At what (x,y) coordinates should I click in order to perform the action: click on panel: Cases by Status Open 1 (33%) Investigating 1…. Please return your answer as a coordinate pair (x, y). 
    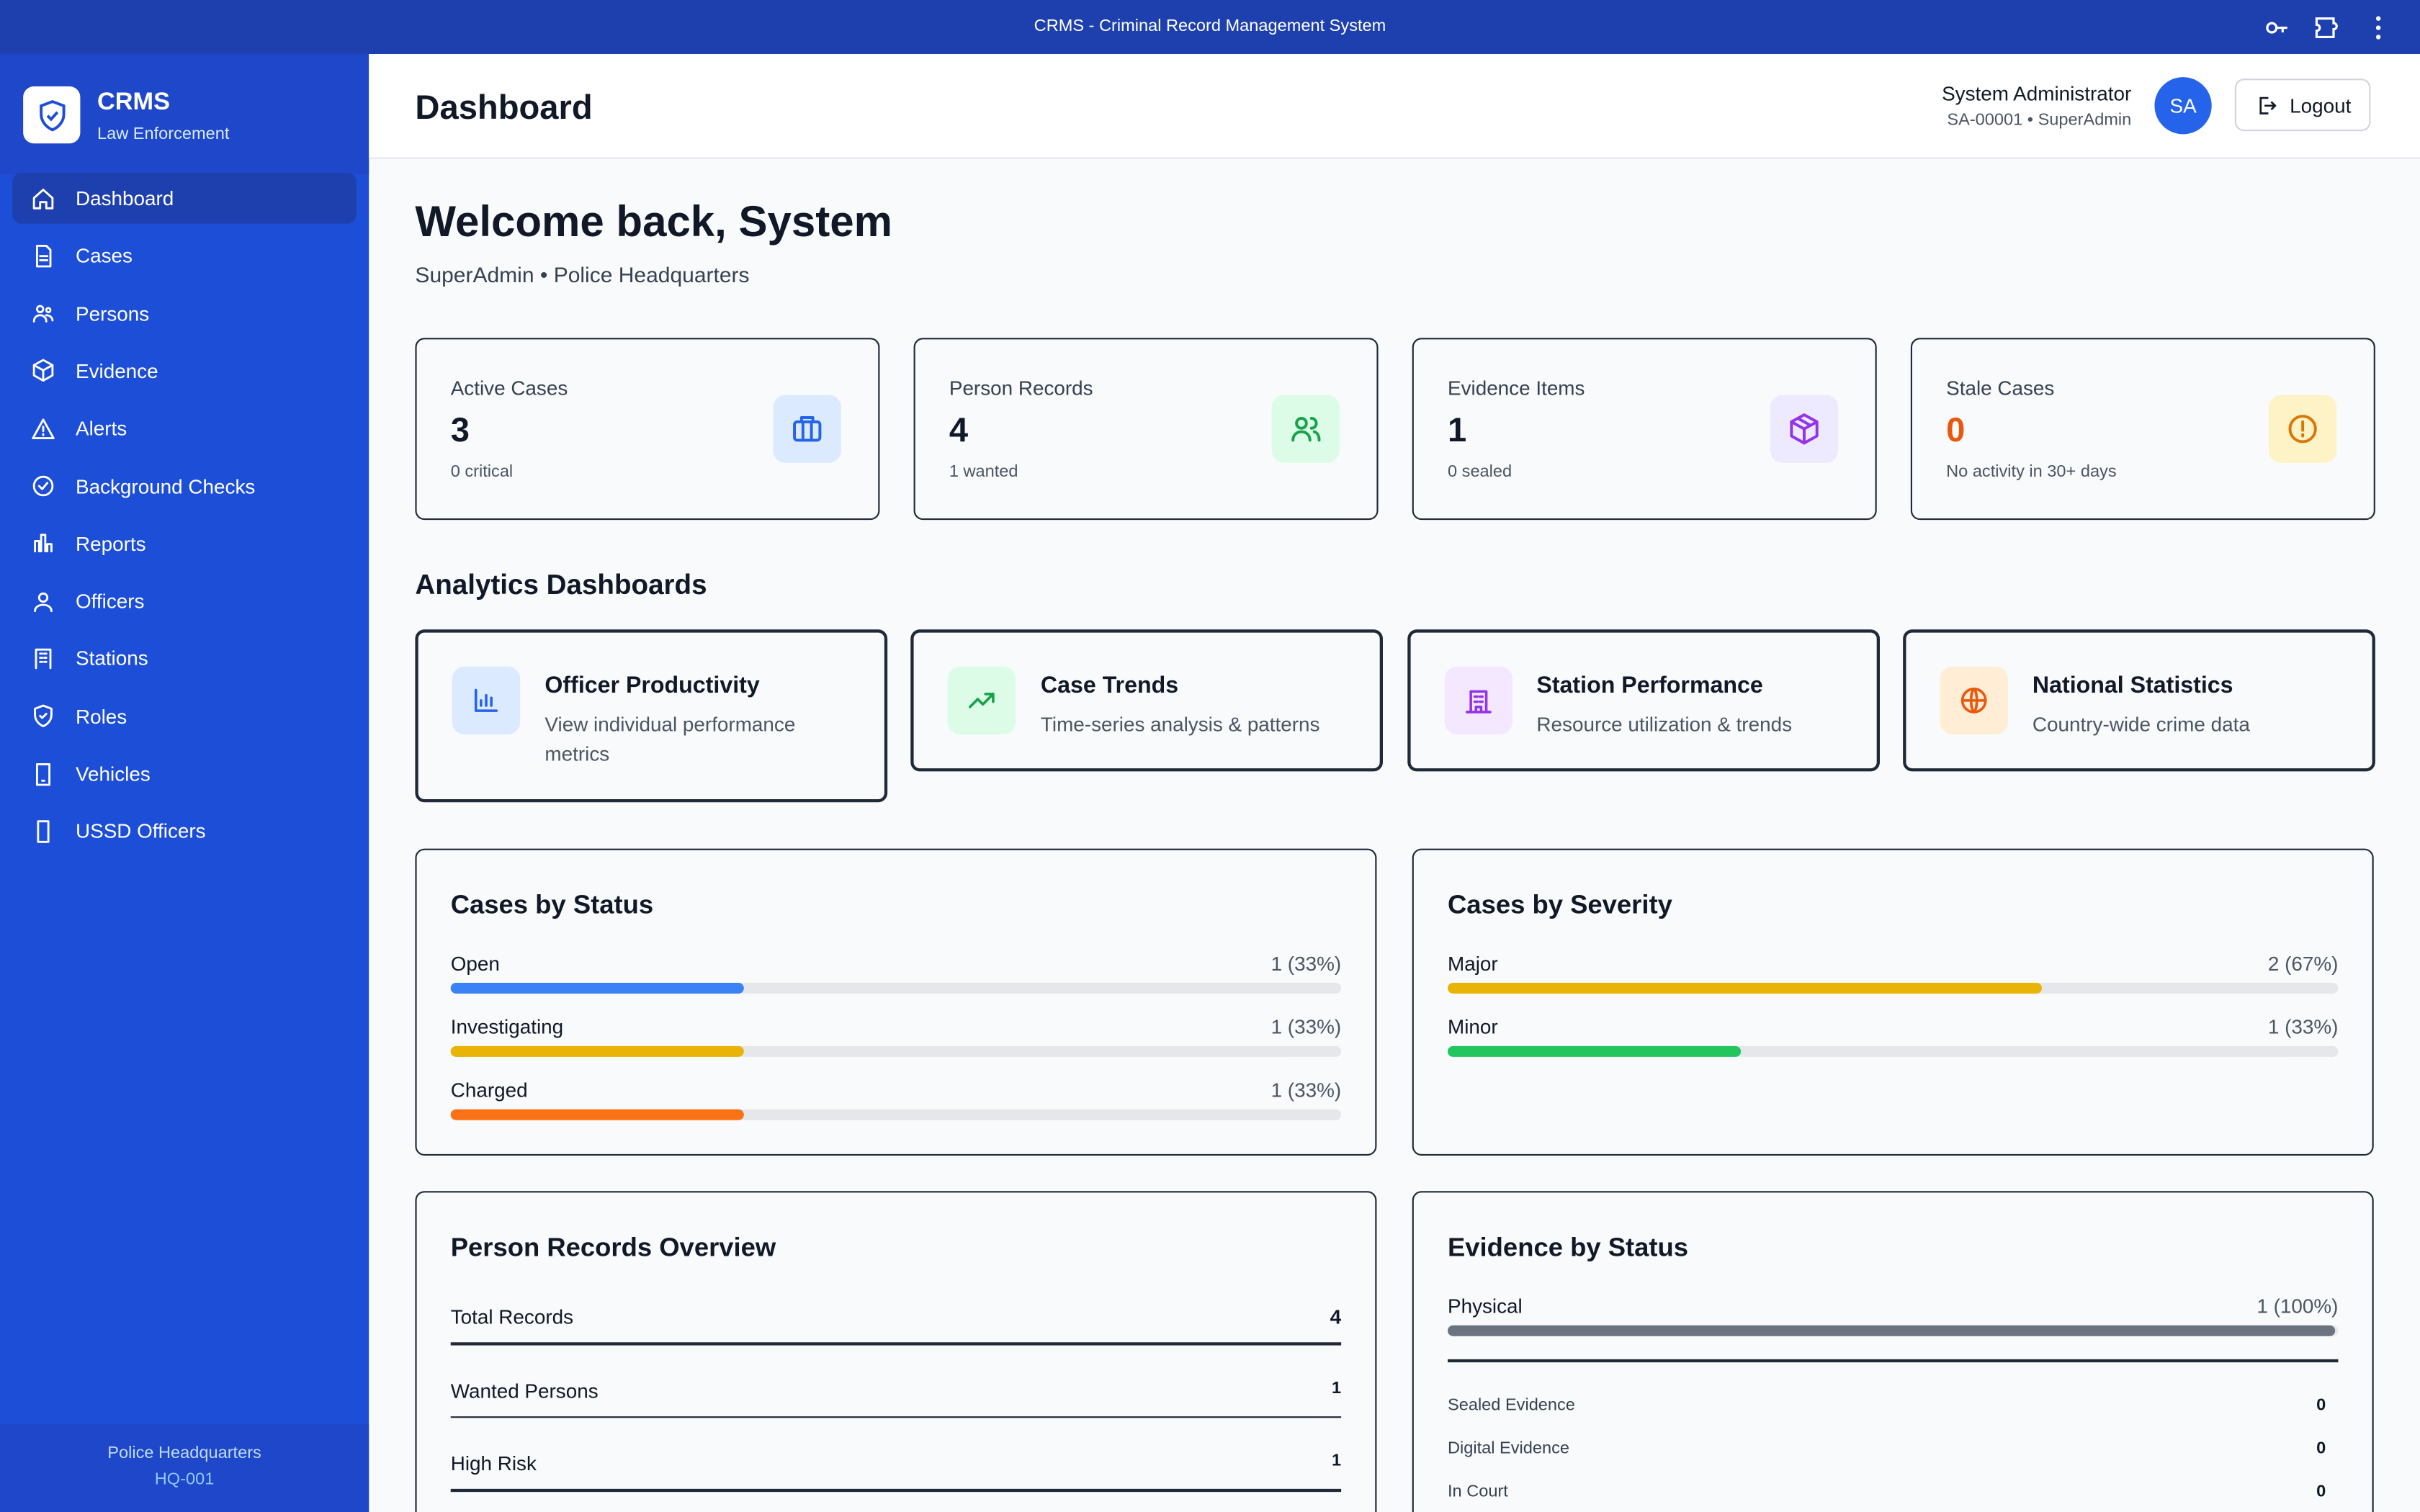
    Looking at the image, I should click on (896, 1002).